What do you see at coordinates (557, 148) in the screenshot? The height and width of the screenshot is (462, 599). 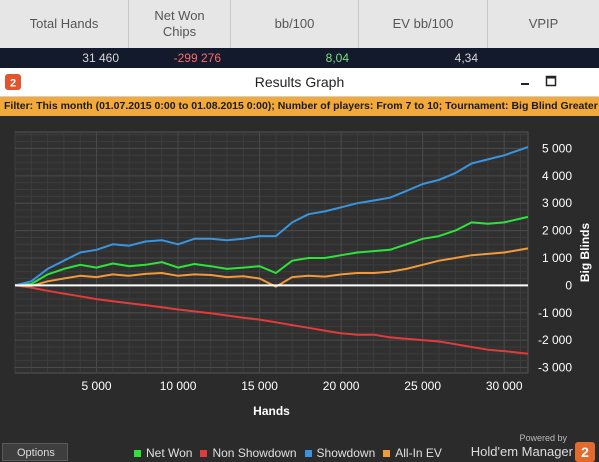 I see `y-tick-label: 5 000` at bounding box center [557, 148].